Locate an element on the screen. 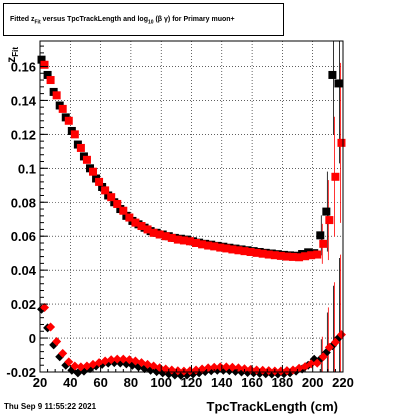 Image resolution: width=400 pixels, height=414 pixels. x-tick-label: 80 is located at coordinates (131, 382).